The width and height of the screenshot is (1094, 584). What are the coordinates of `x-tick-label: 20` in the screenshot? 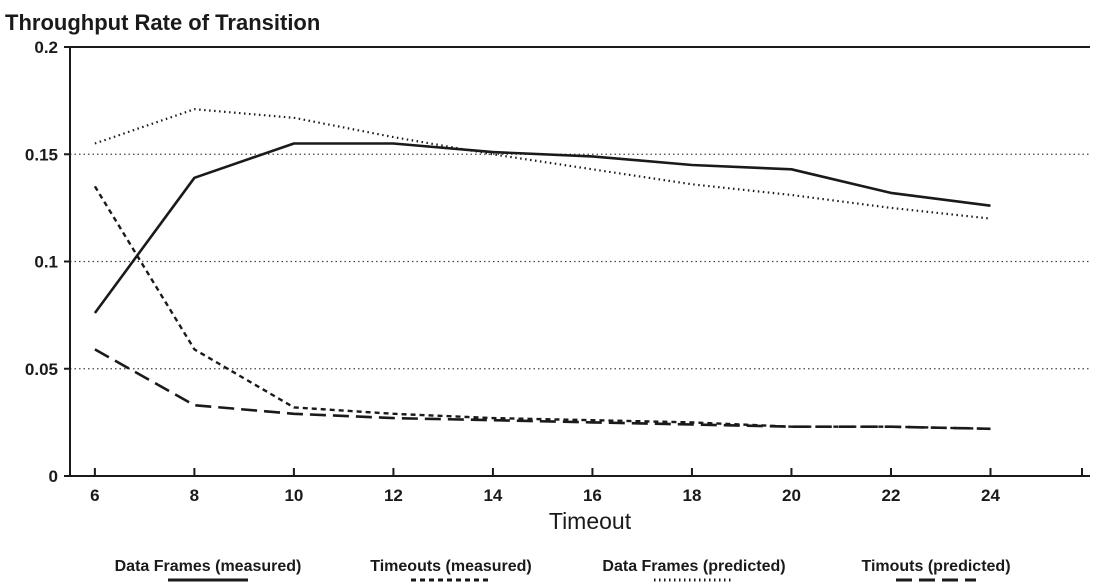 It's located at (791, 495).